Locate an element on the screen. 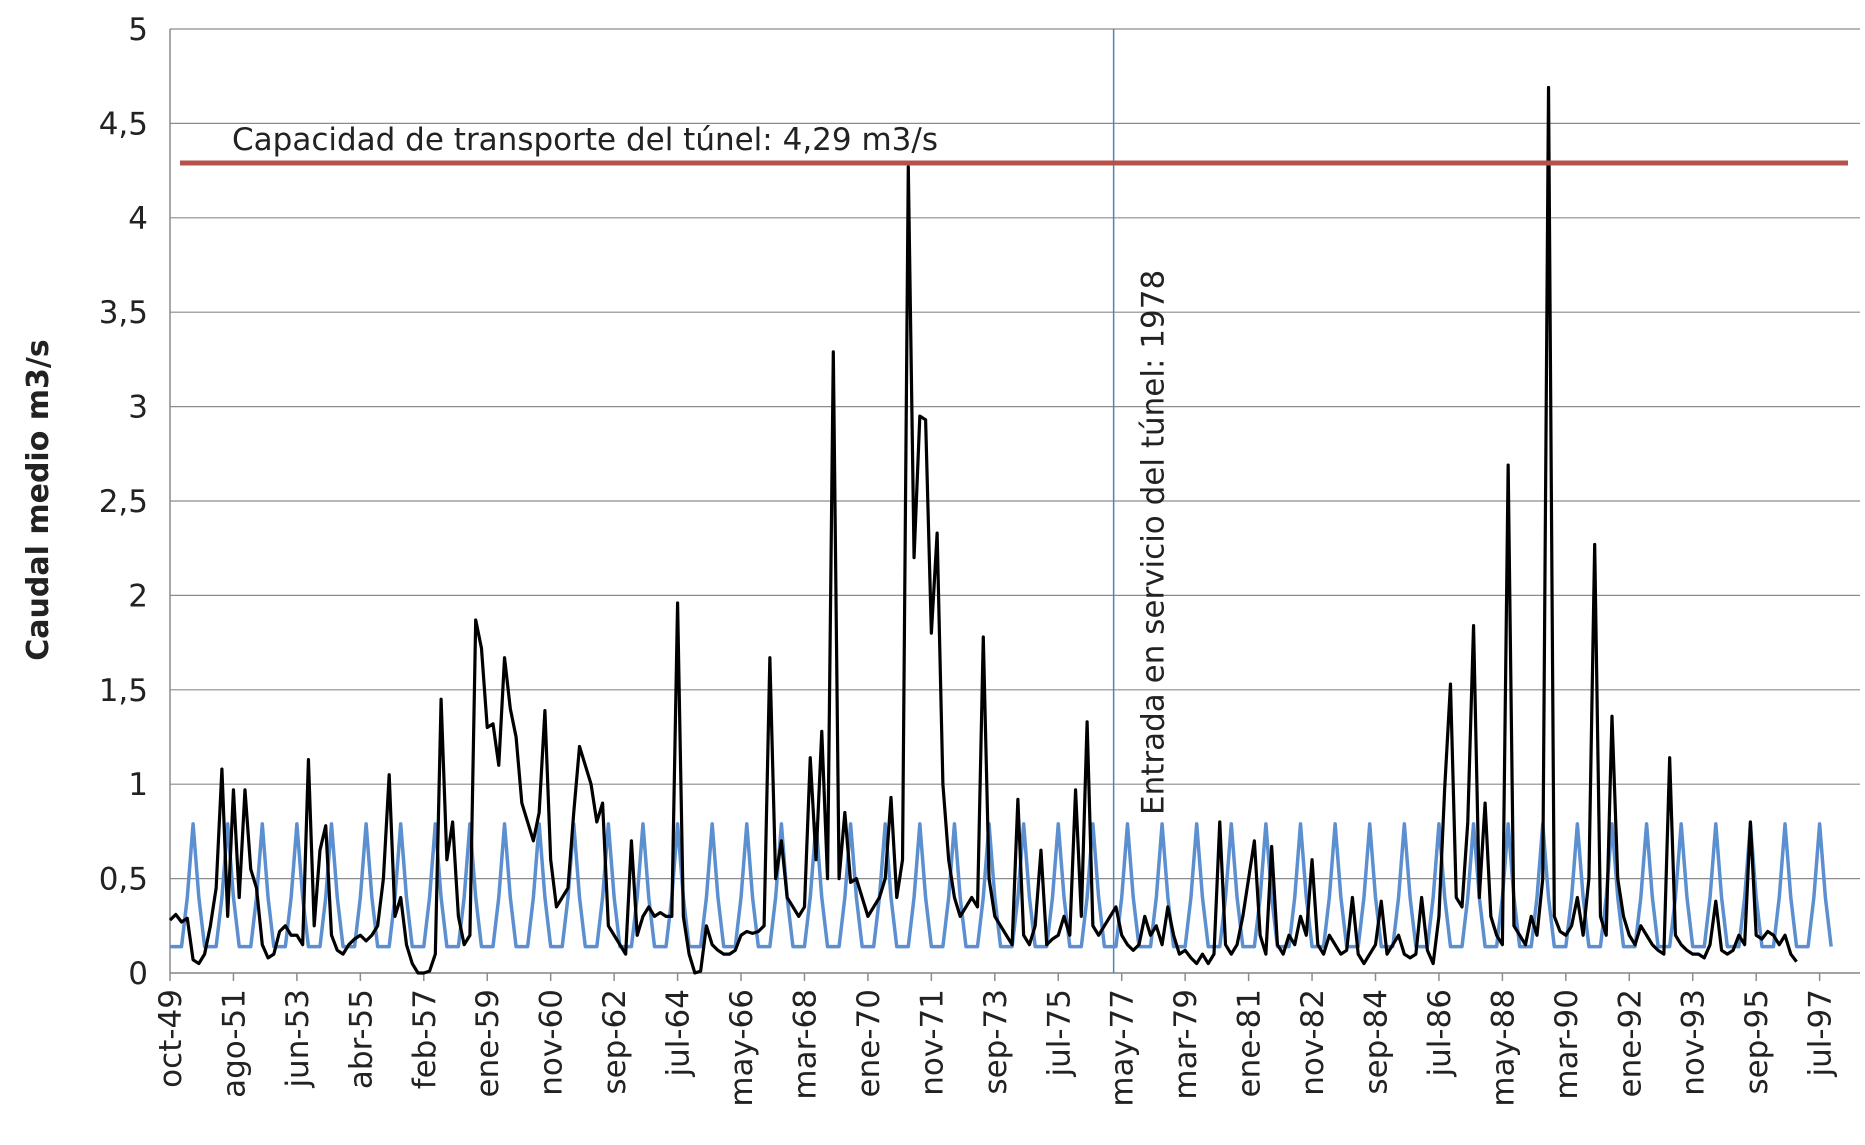 The image size is (1865, 1145). x-tick-label: ago-51 is located at coordinates (234, 1043).